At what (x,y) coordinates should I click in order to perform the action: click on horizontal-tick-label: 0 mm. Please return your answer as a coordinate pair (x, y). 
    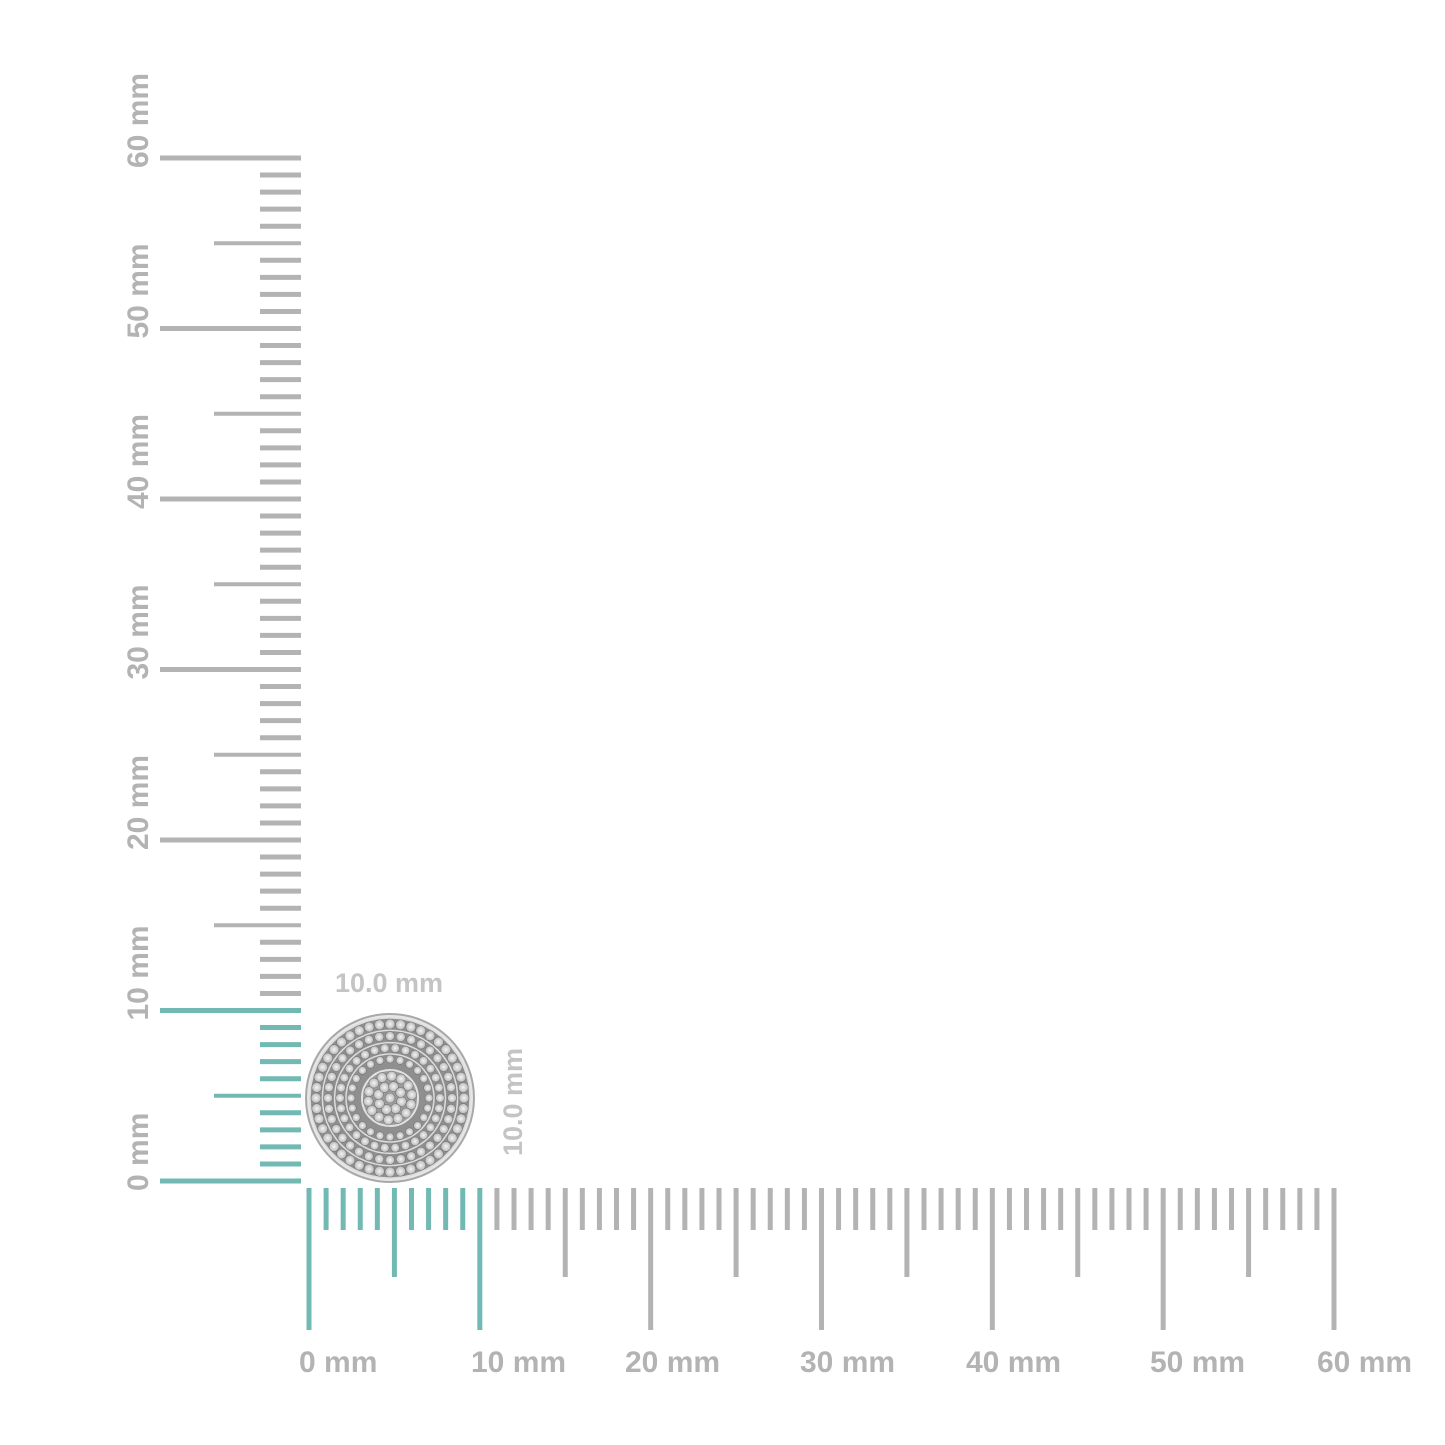
    Looking at the image, I should click on (338, 1362).